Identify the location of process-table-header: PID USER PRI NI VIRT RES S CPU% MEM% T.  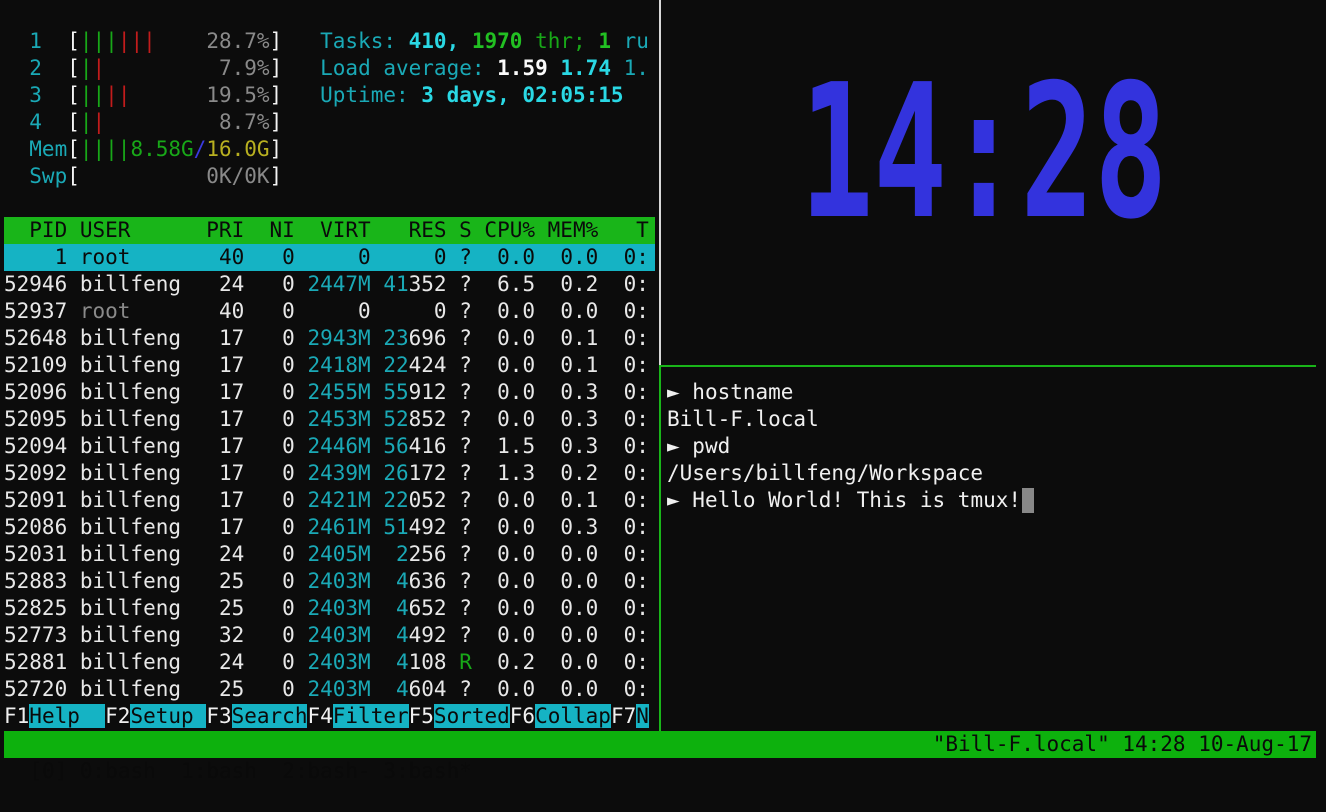
(329, 230).